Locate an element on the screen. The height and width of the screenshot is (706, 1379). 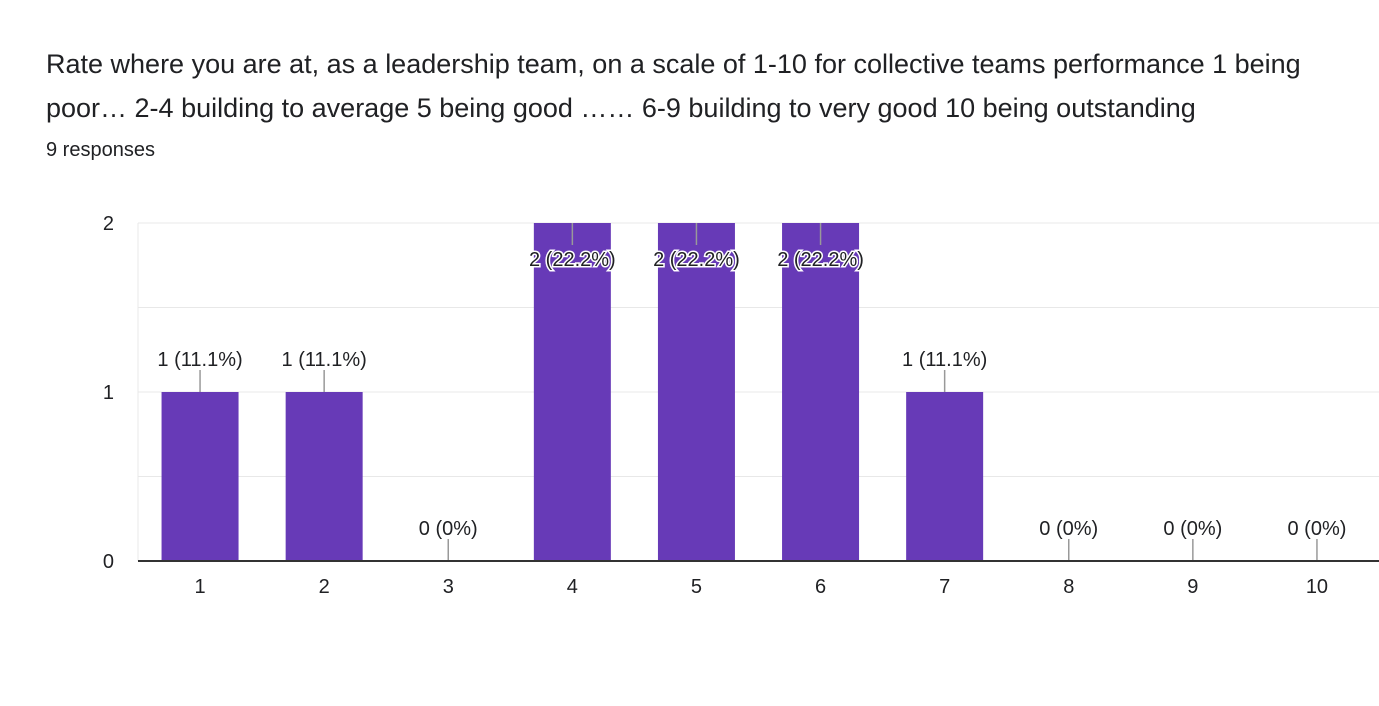
x-tick-label: 5 is located at coordinates (696, 587).